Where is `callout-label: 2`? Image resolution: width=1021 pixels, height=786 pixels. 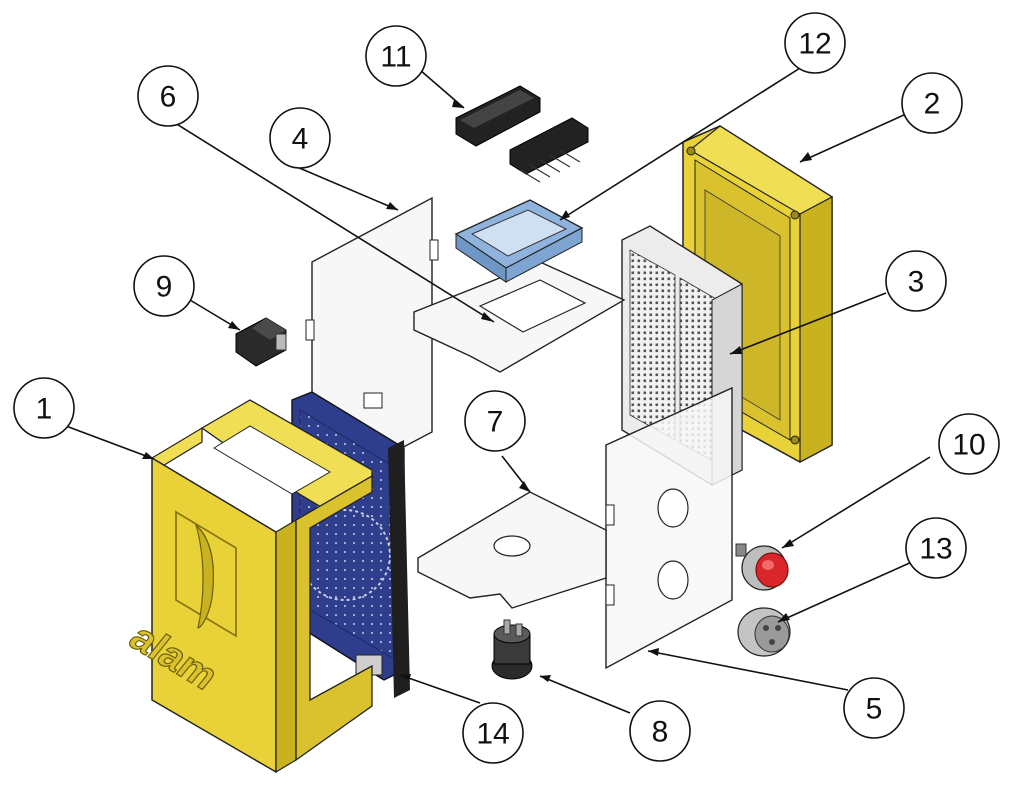
callout-label: 2 is located at coordinates (932, 104).